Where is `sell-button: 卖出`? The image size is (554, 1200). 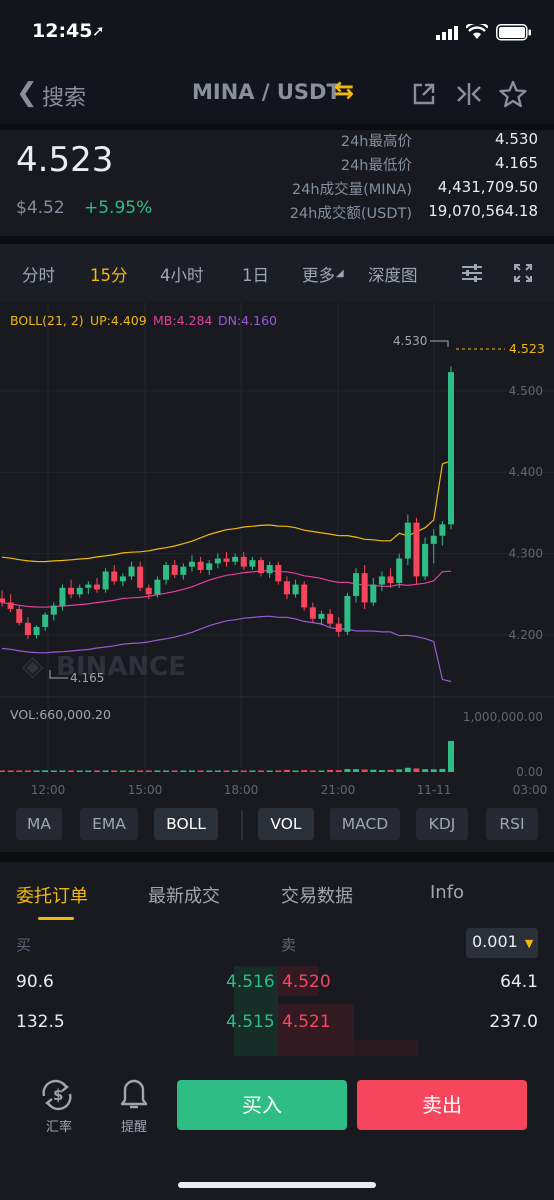 sell-button: 卖出 is located at coordinates (442, 1105).